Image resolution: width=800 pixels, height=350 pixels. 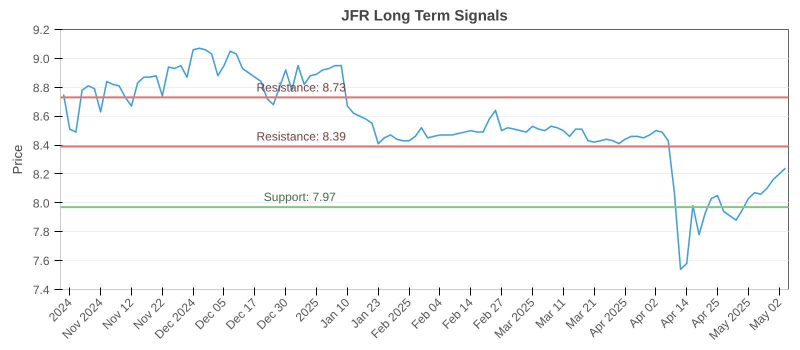 What do you see at coordinates (301, 137) in the screenshot?
I see `ref-line-label: Resistance: 8.39` at bounding box center [301, 137].